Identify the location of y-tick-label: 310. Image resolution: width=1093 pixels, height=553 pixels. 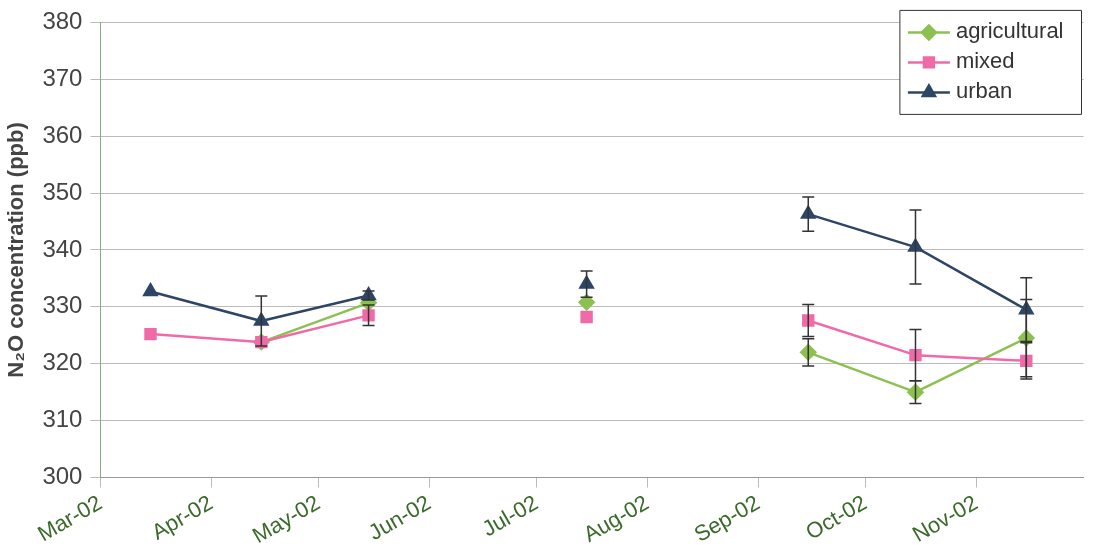
(62, 419).